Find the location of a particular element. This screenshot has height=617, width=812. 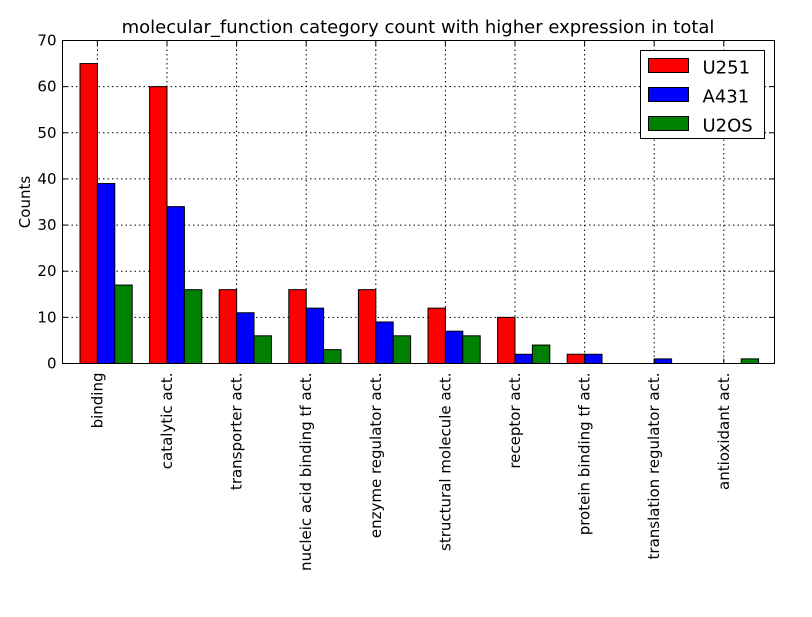

y-tick-label: 10 is located at coordinates (46, 317).